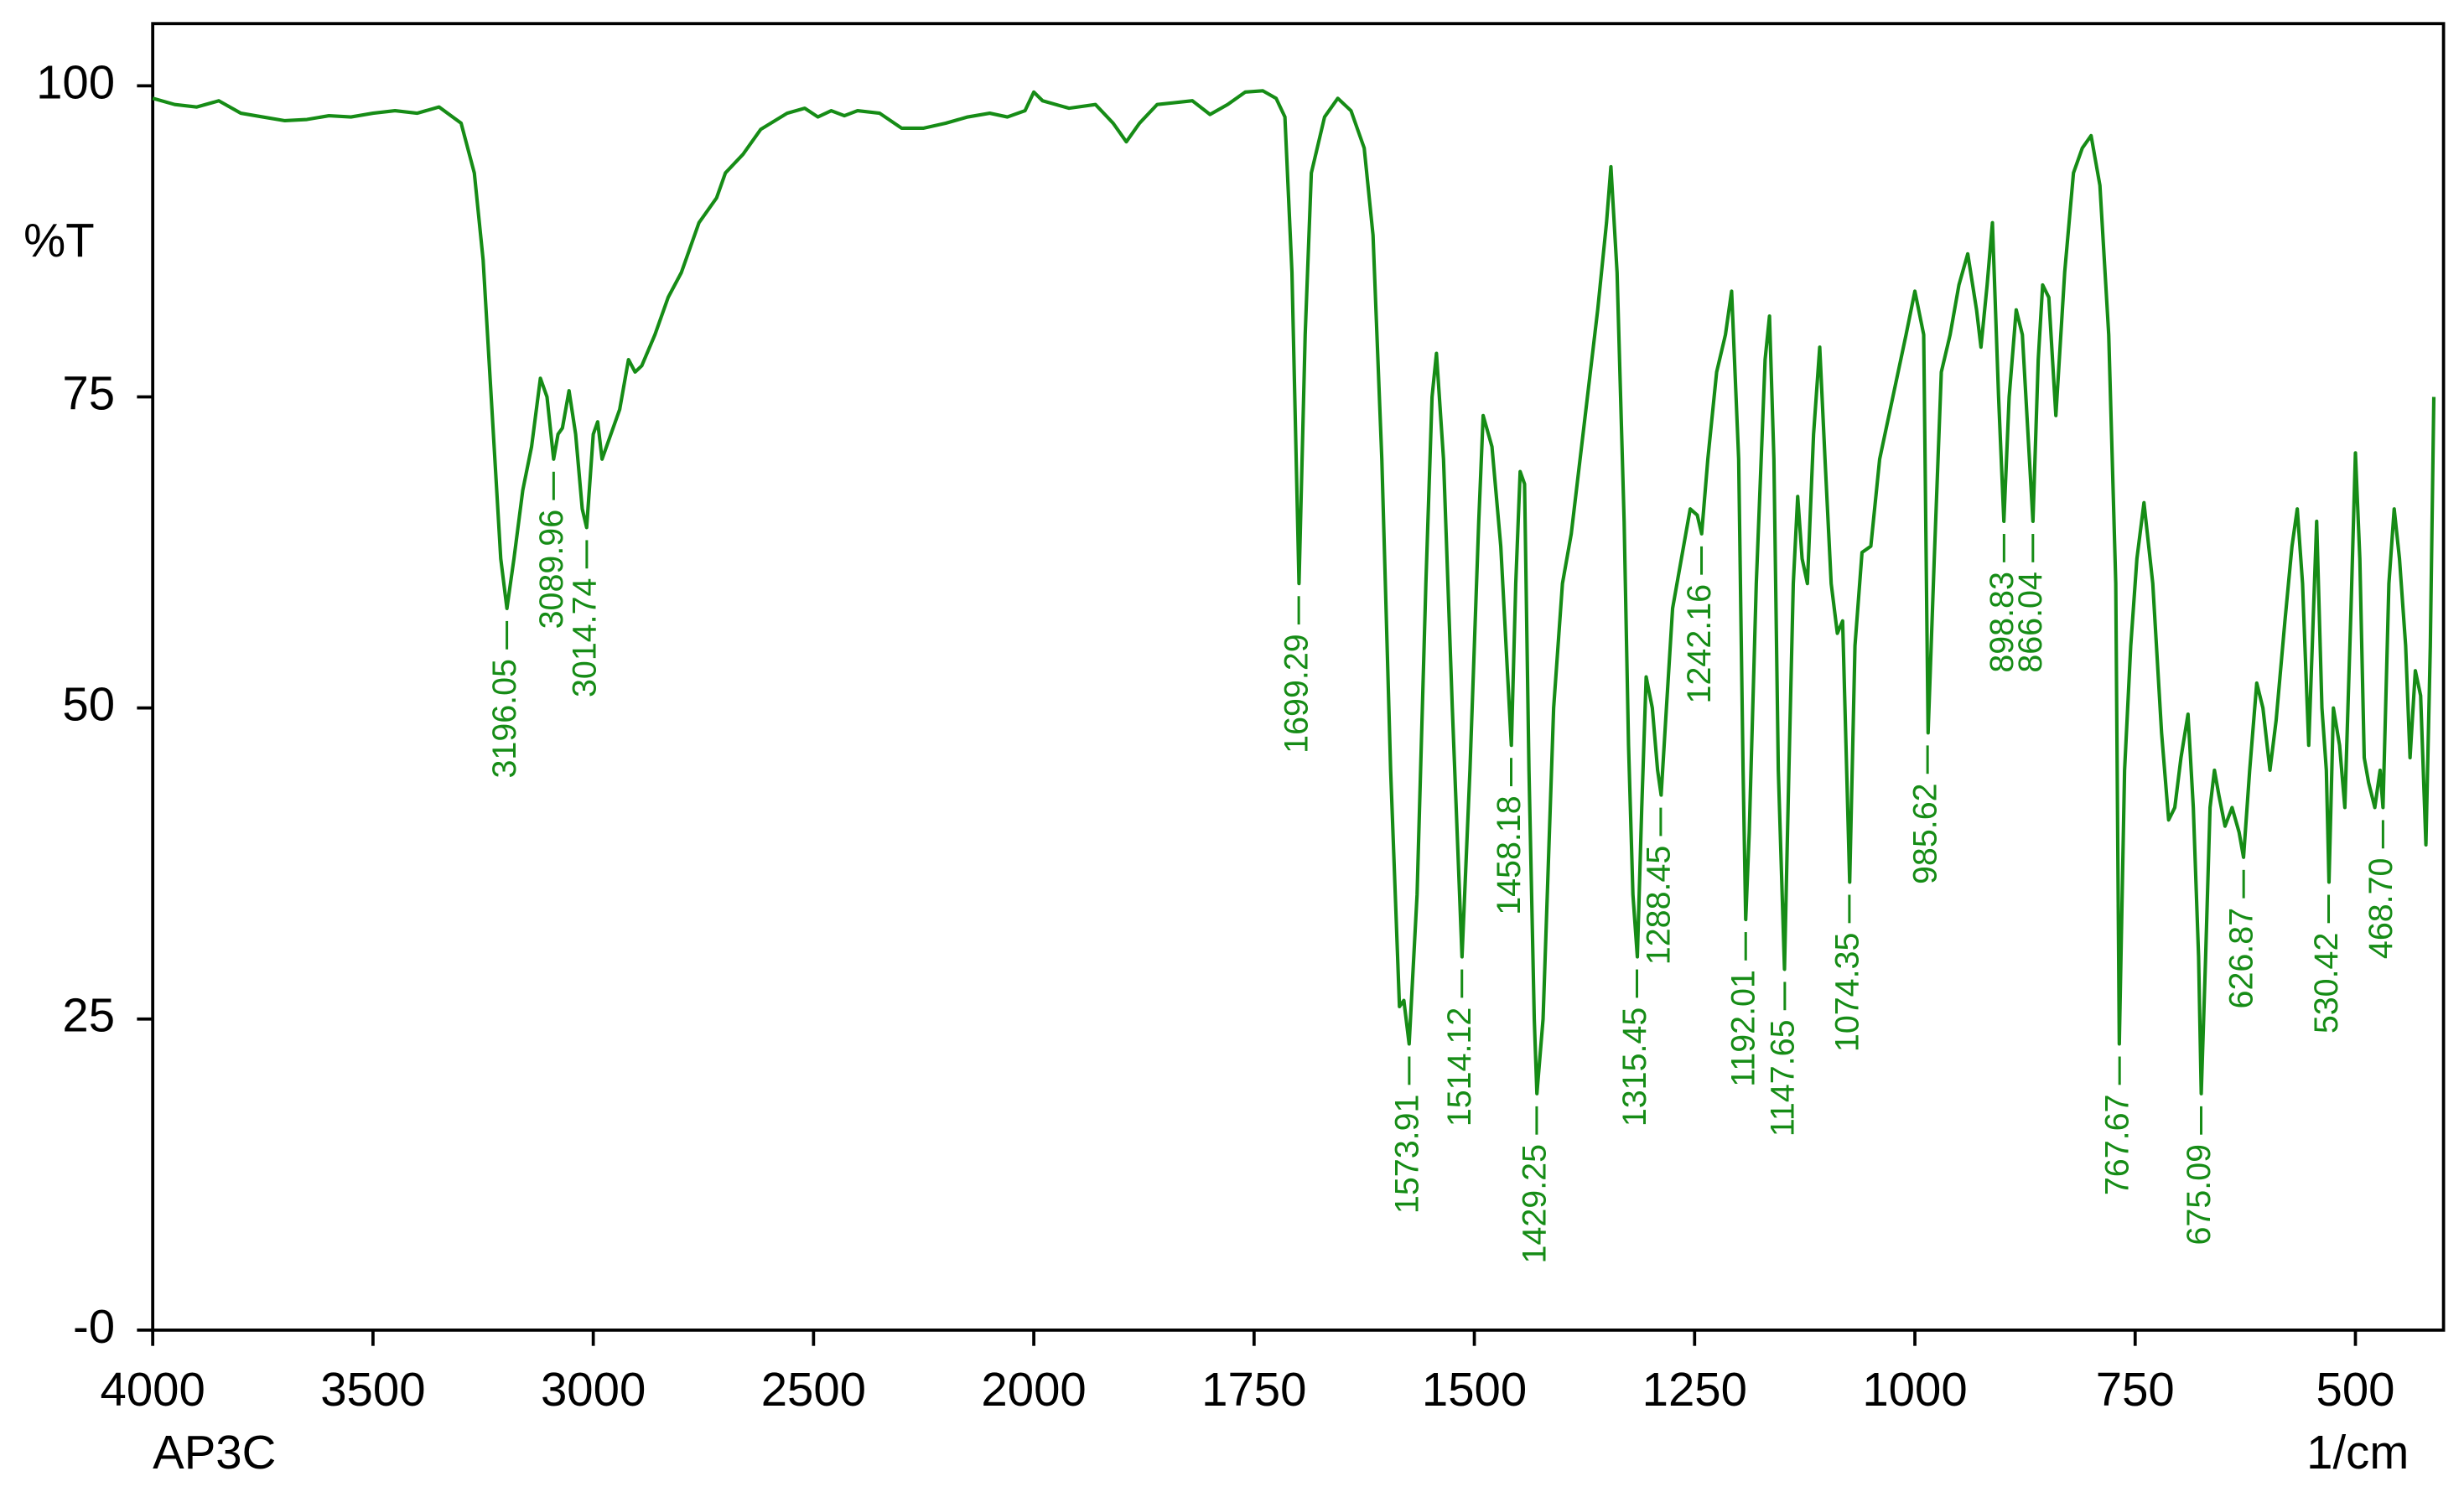  I want to click on y-tick-label: 25, so click(88, 1015).